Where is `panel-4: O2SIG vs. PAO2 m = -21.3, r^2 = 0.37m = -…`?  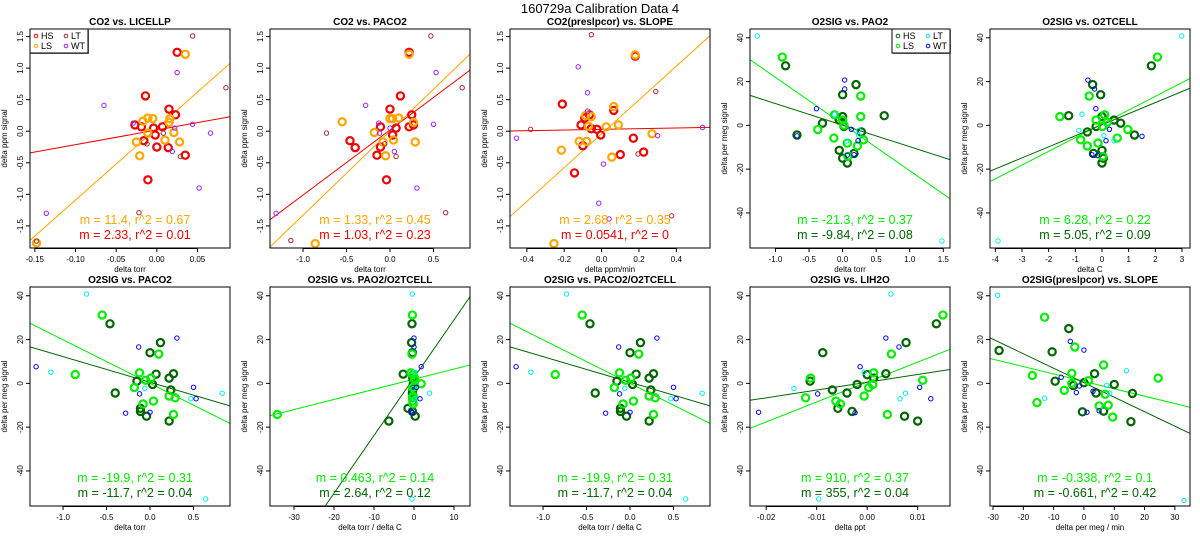 panel-4: O2SIG vs. PAO2 m = -21.3, r^2 = 0.37m = -… is located at coordinates (835, 145).